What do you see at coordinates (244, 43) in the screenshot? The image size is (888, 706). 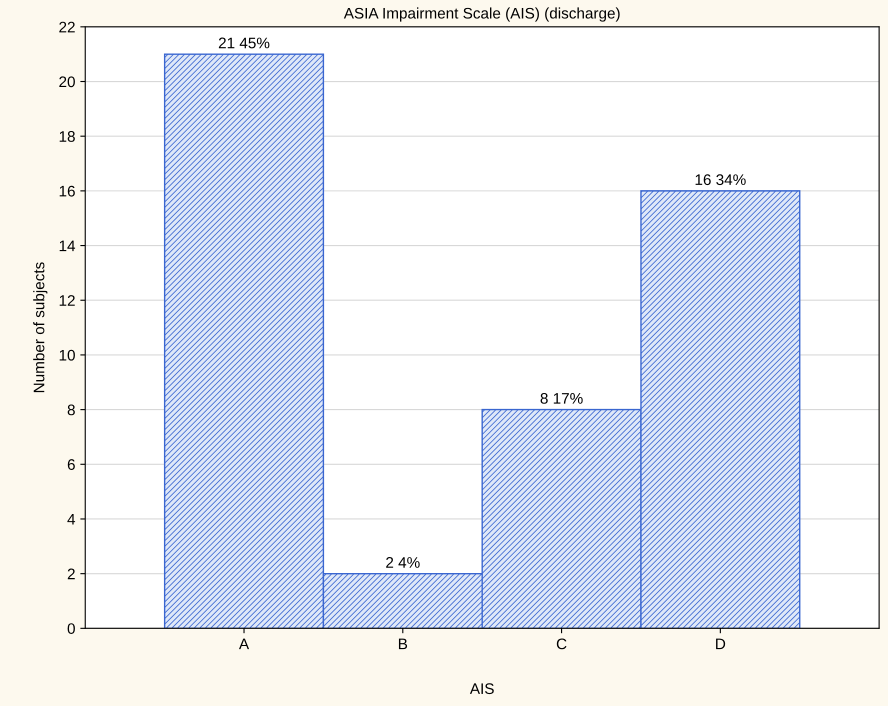 I see `data-label: 21 45%` at bounding box center [244, 43].